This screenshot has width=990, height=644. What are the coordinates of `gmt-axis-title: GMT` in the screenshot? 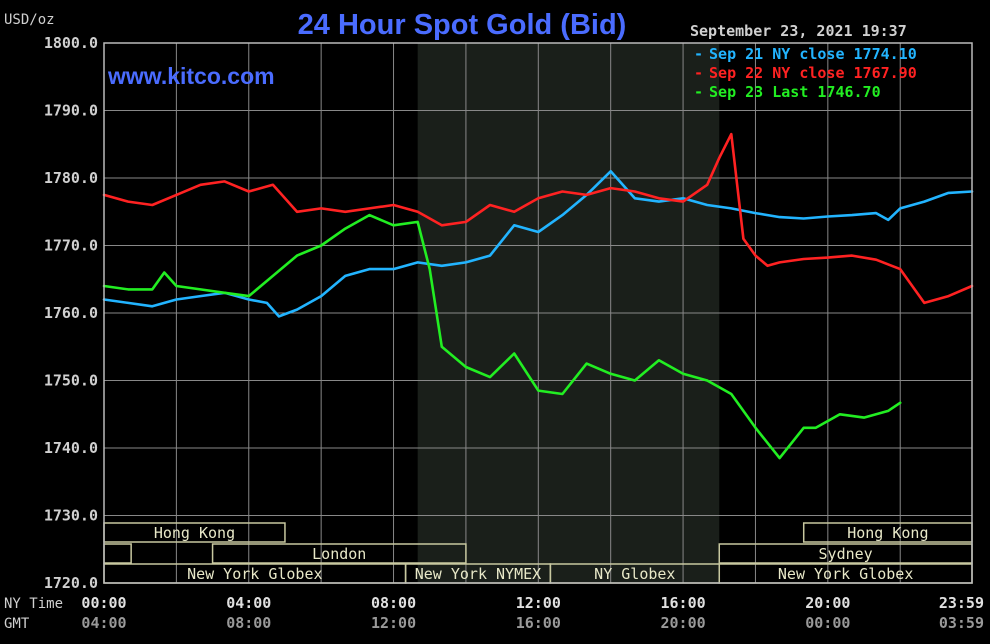 It's located at (17, 624).